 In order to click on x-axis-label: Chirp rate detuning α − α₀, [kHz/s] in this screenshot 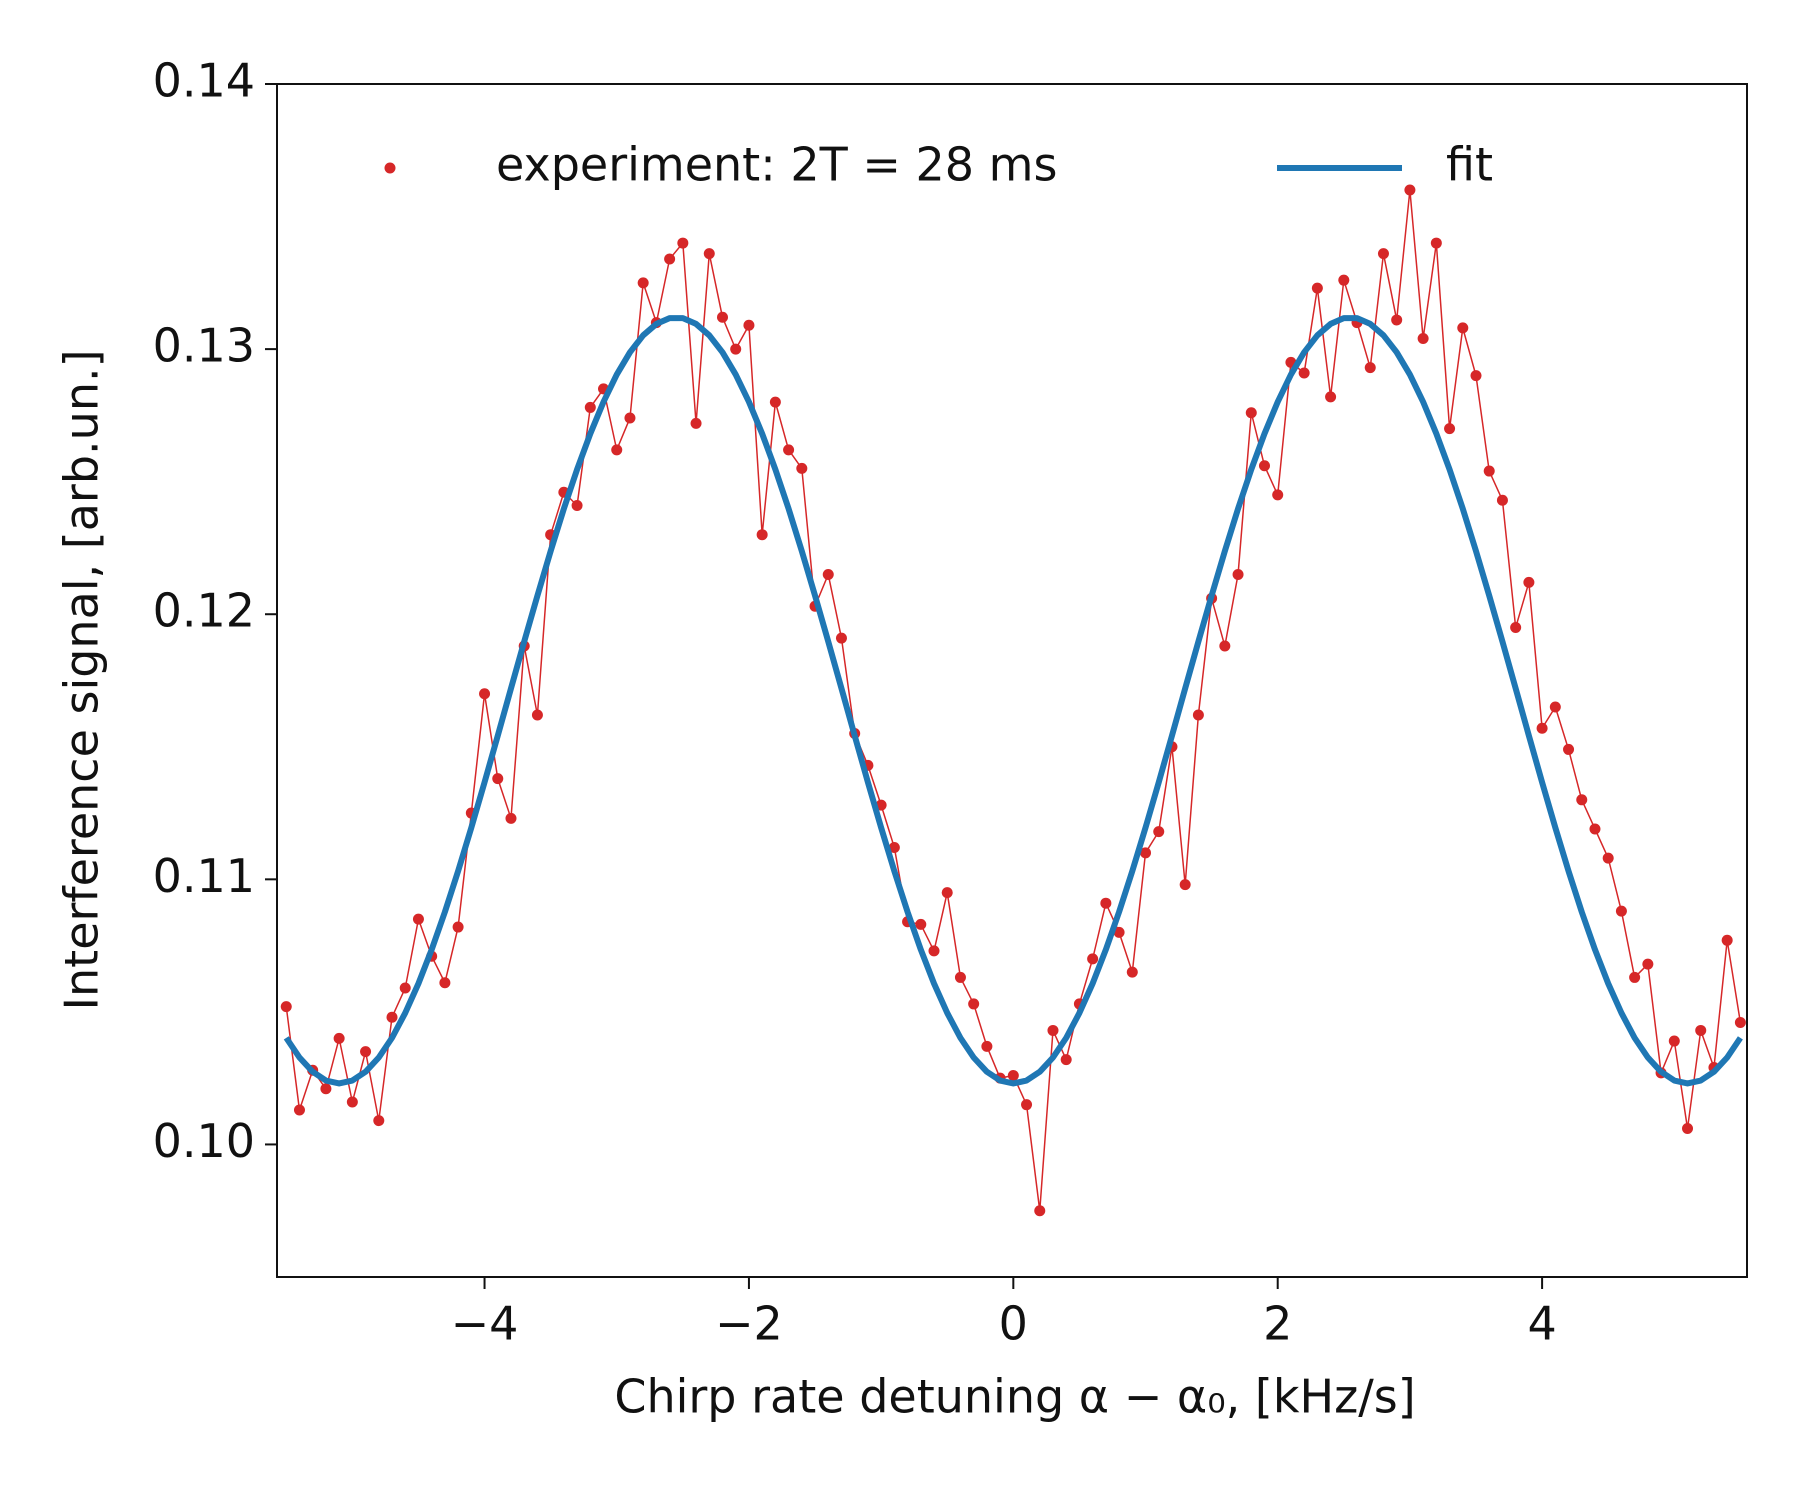, I will do `click(1014, 1397)`.